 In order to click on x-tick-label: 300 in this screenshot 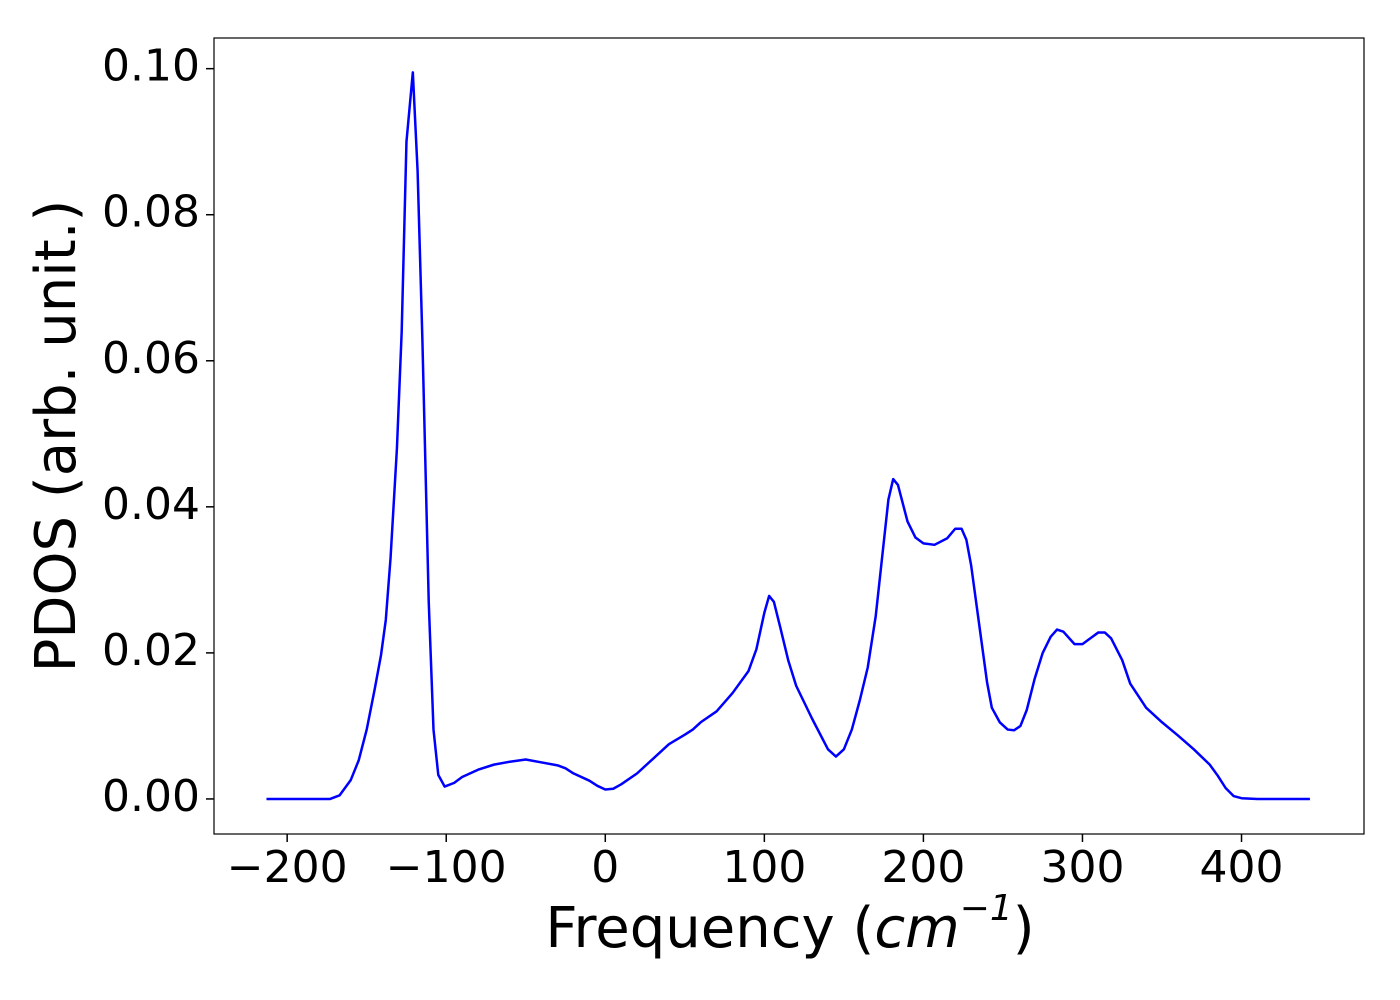, I will do `click(1082, 867)`.